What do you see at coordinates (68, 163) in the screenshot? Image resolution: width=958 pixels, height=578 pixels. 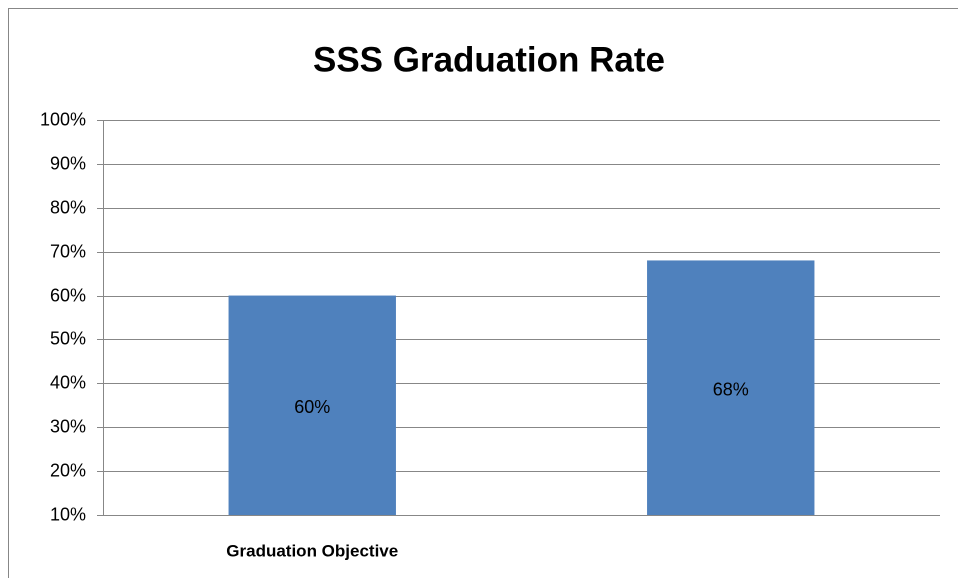 I see `y-tick-label: 90%` at bounding box center [68, 163].